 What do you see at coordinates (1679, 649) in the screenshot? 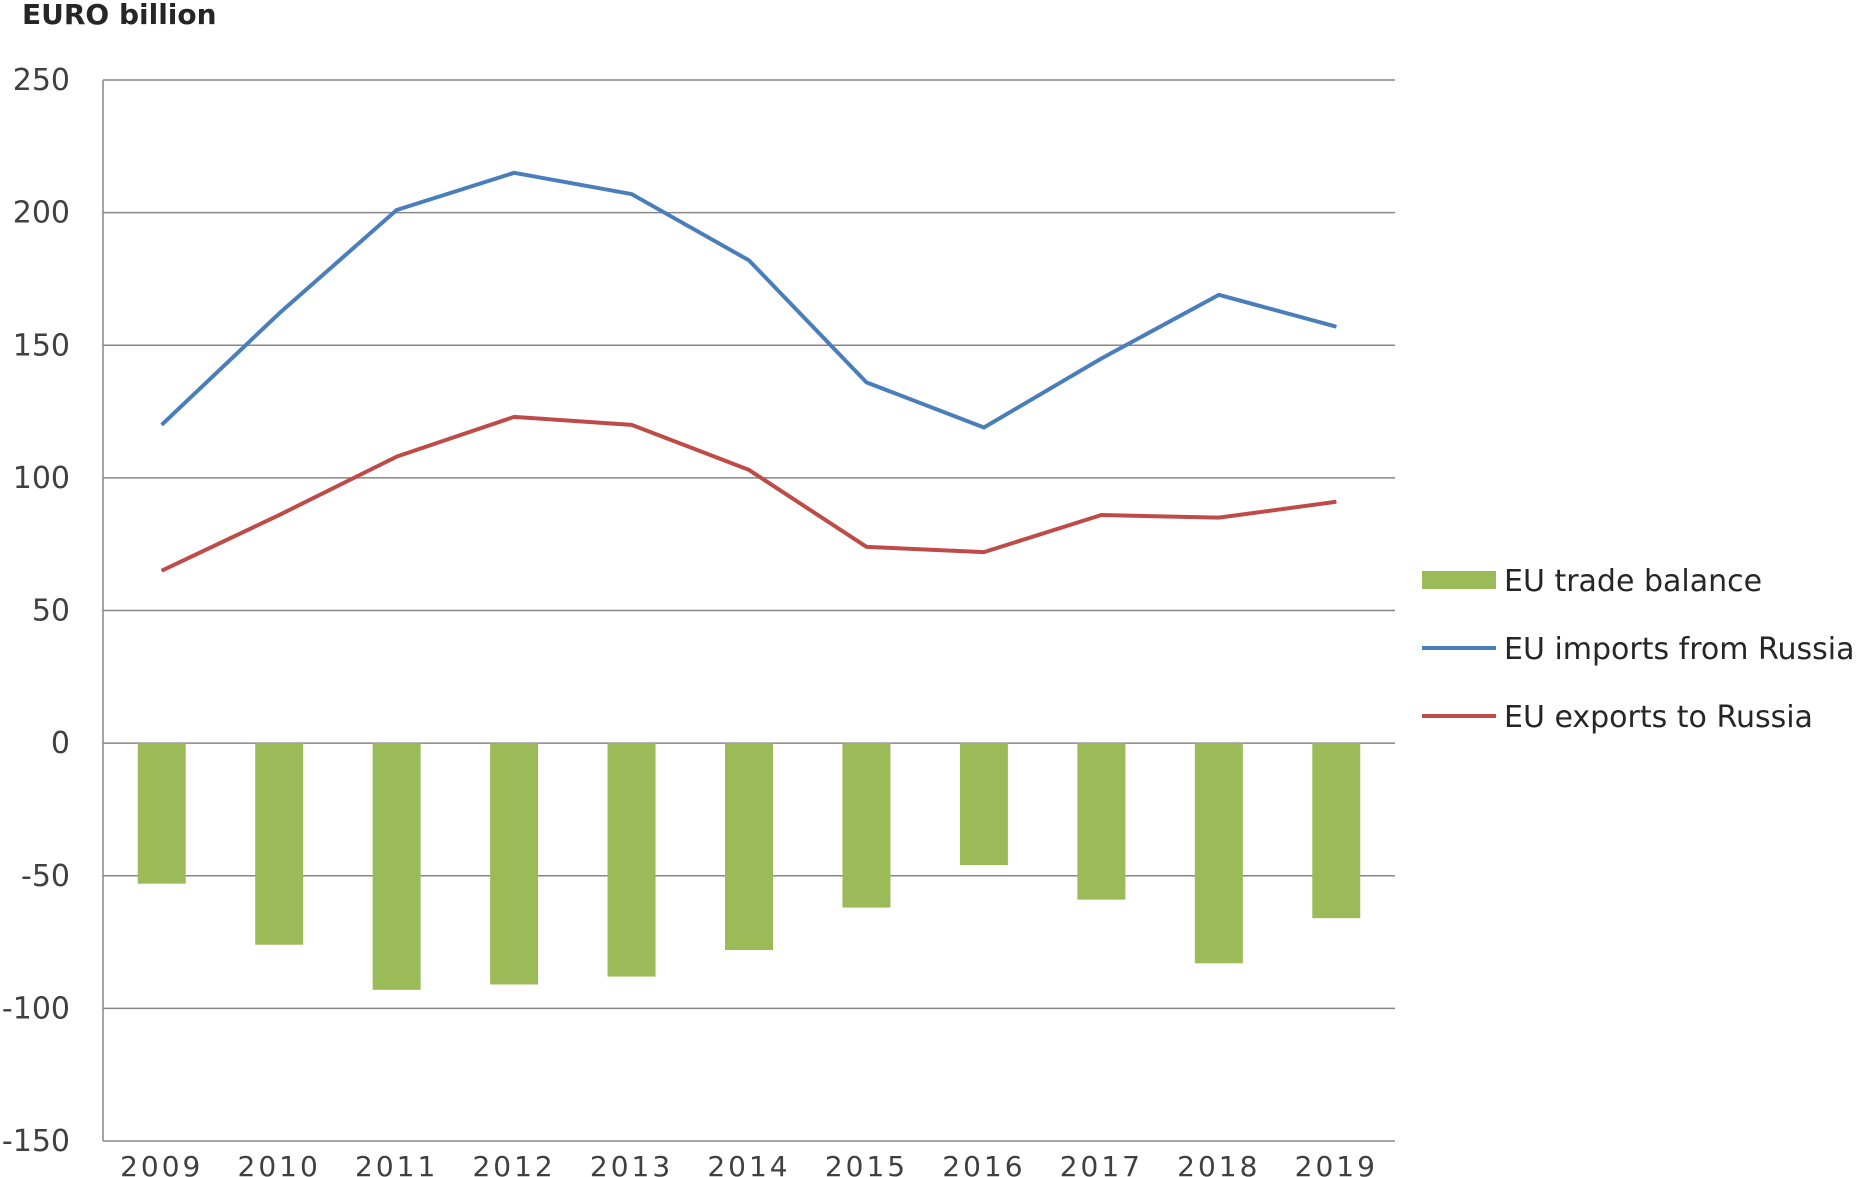
I see `legend-label: EU imports from Russia` at bounding box center [1679, 649].